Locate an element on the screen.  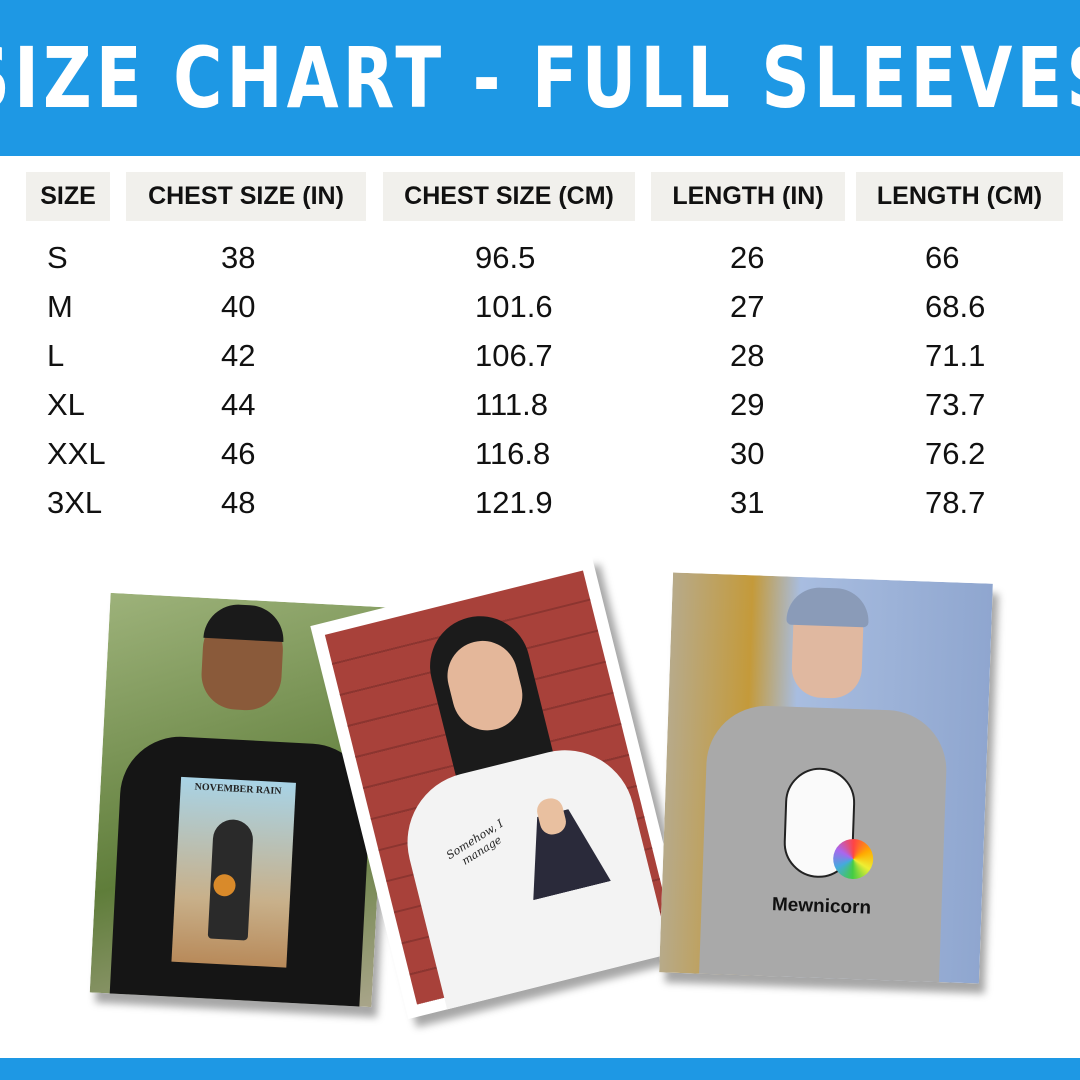
photo-grey-shirt: Mewnicorn is located at coordinates (826, 778).